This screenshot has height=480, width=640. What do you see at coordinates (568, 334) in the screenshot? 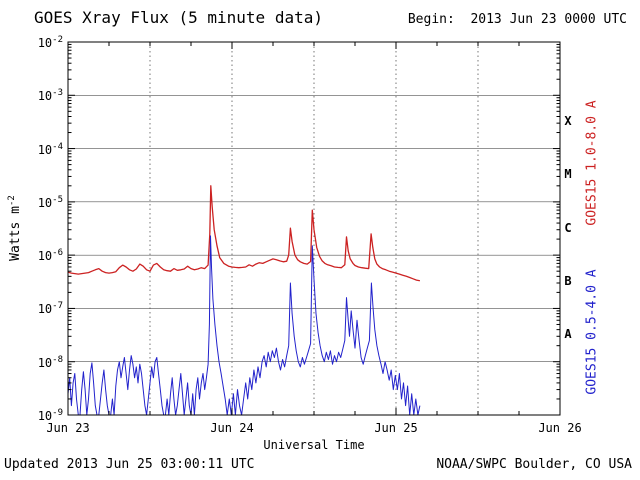
I see `flux-class-label: A` at bounding box center [568, 334].